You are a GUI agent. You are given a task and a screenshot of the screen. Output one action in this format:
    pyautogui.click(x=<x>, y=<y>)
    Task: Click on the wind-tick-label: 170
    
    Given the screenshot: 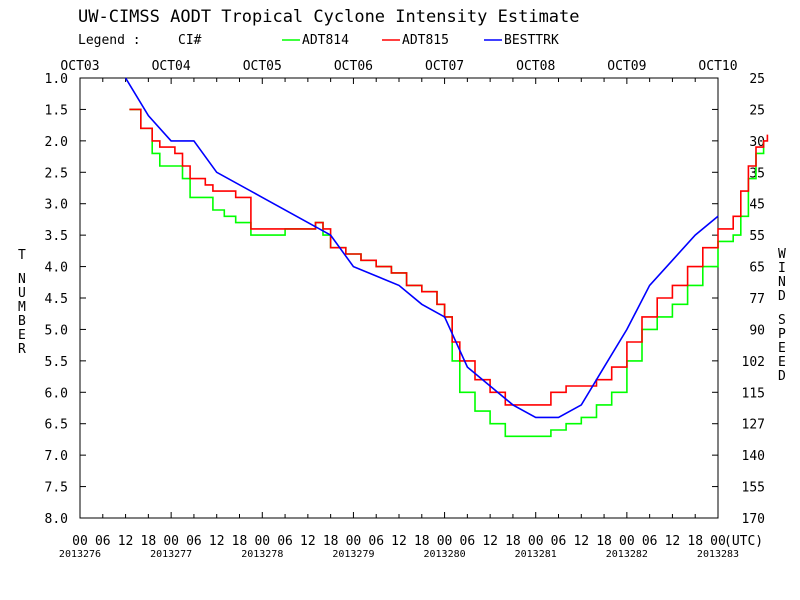 What is the action you would take?
    pyautogui.click(x=753, y=519)
    